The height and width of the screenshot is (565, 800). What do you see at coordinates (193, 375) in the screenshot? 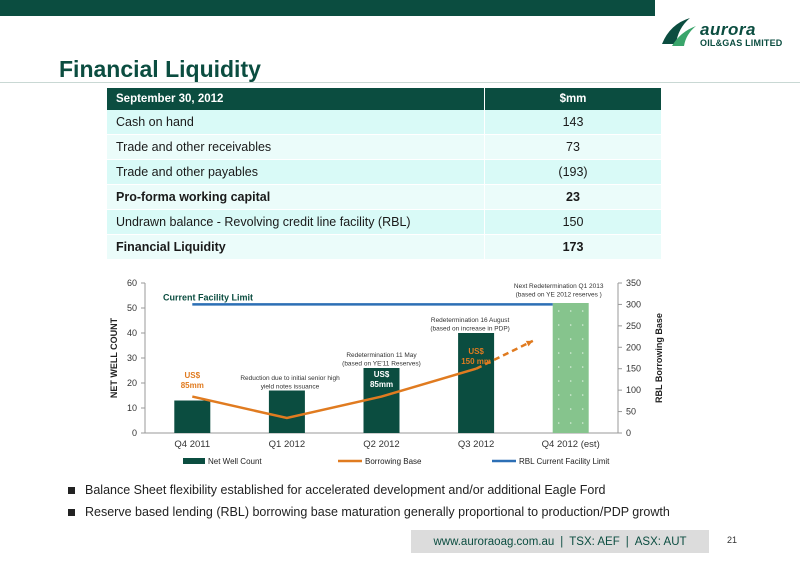
I see `us-q4-label: US$` at bounding box center [193, 375].